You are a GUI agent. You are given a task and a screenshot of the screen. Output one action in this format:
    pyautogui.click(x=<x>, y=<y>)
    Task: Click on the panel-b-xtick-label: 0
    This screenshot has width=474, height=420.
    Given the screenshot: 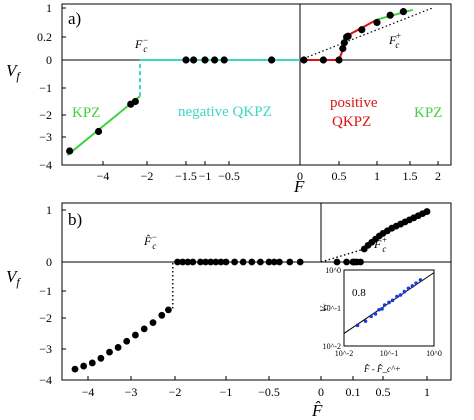 What is the action you would take?
    pyautogui.click(x=321, y=392)
    